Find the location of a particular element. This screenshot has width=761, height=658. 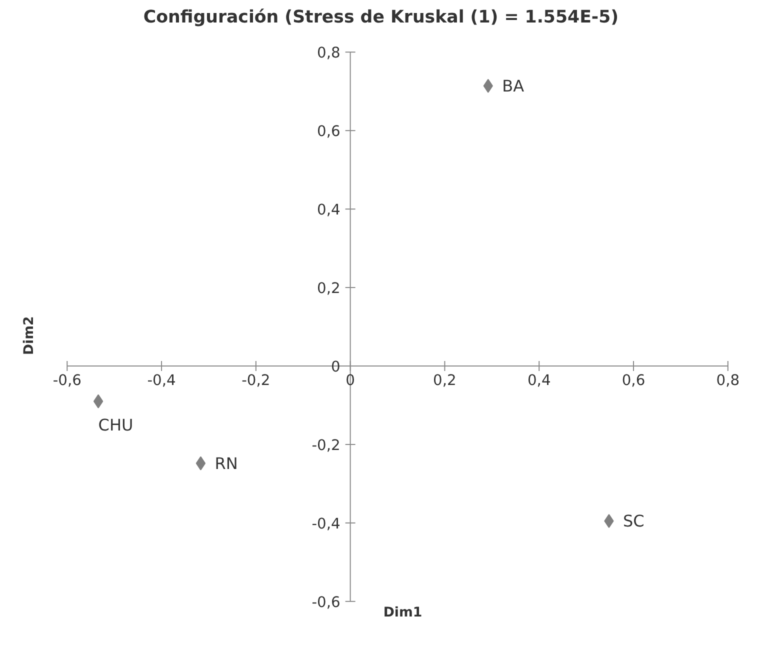

x-tick-label: 0,2 is located at coordinates (444, 381).